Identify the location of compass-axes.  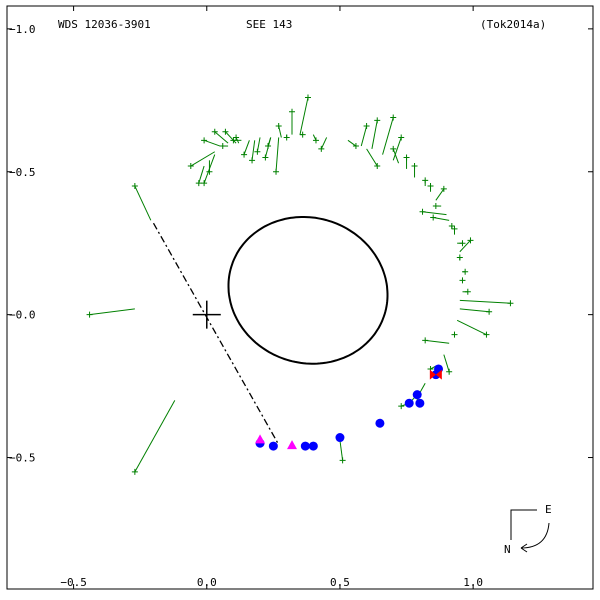
(523, 524).